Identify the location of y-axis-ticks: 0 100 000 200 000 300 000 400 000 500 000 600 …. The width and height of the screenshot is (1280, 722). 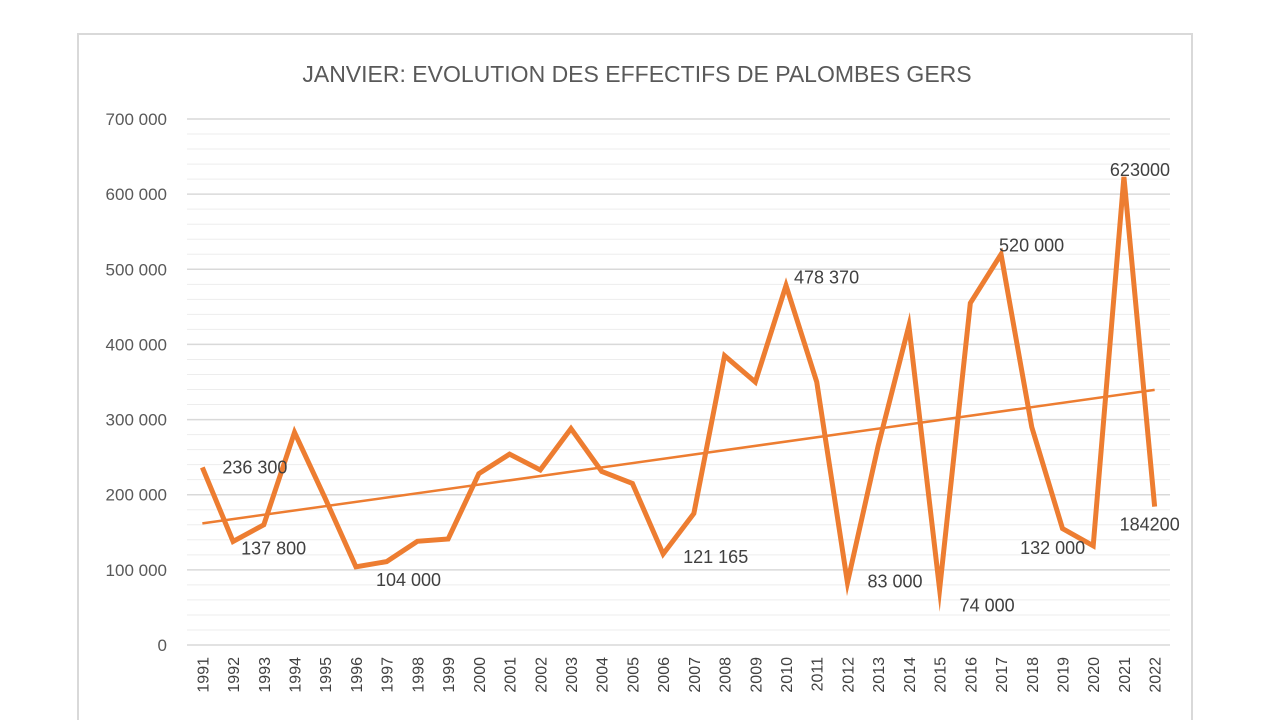
(136, 382).